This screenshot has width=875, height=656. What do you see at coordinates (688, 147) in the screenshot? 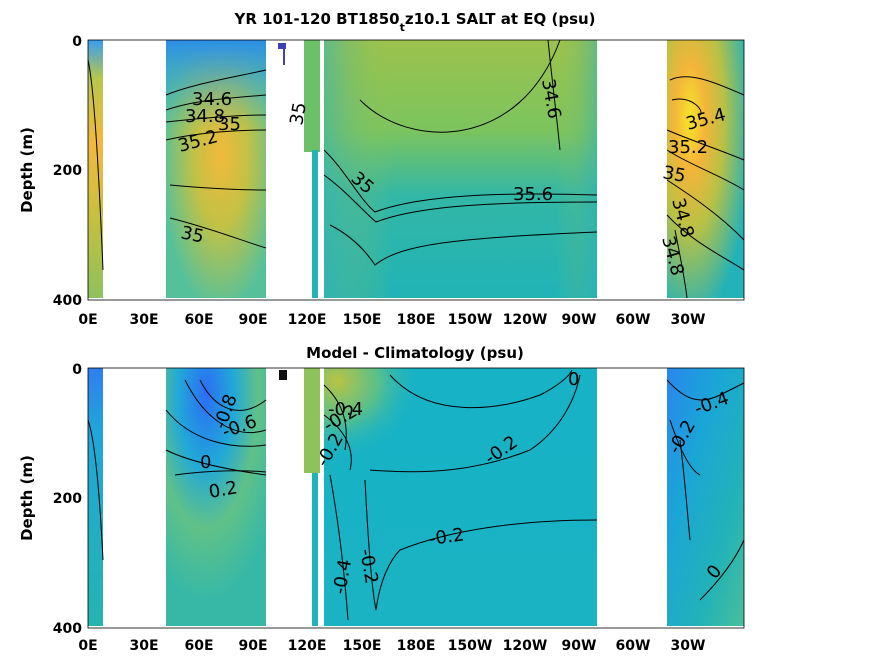
I see `contour-label: 35.2` at bounding box center [688, 147].